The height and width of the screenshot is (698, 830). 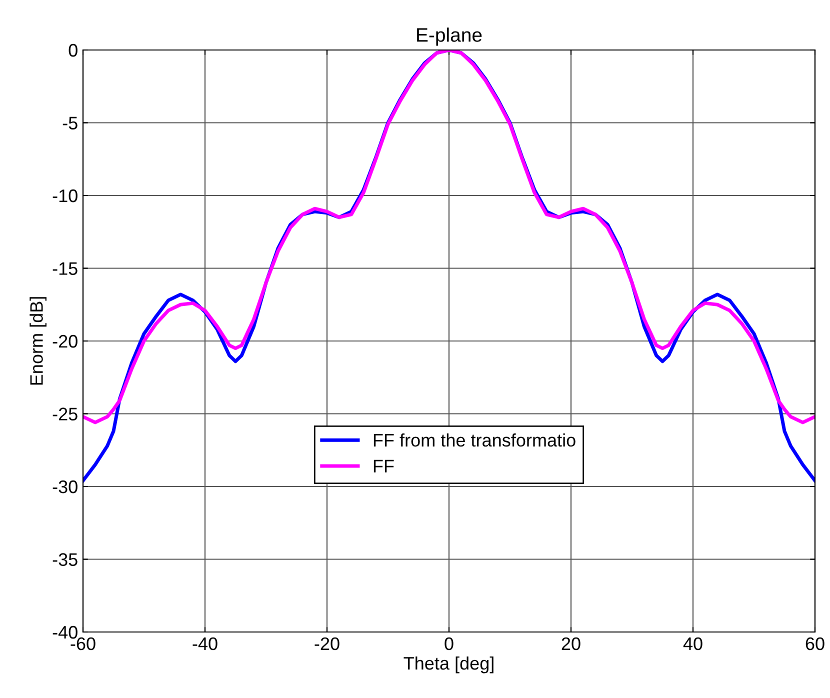 I want to click on x-tick-label: 40, so click(x=692, y=643).